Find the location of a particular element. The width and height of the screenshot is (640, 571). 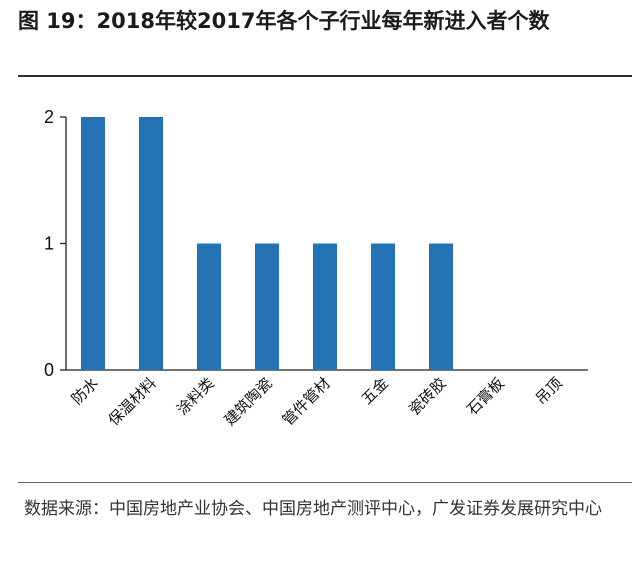

y-tick-label: 0 is located at coordinates (49, 370).